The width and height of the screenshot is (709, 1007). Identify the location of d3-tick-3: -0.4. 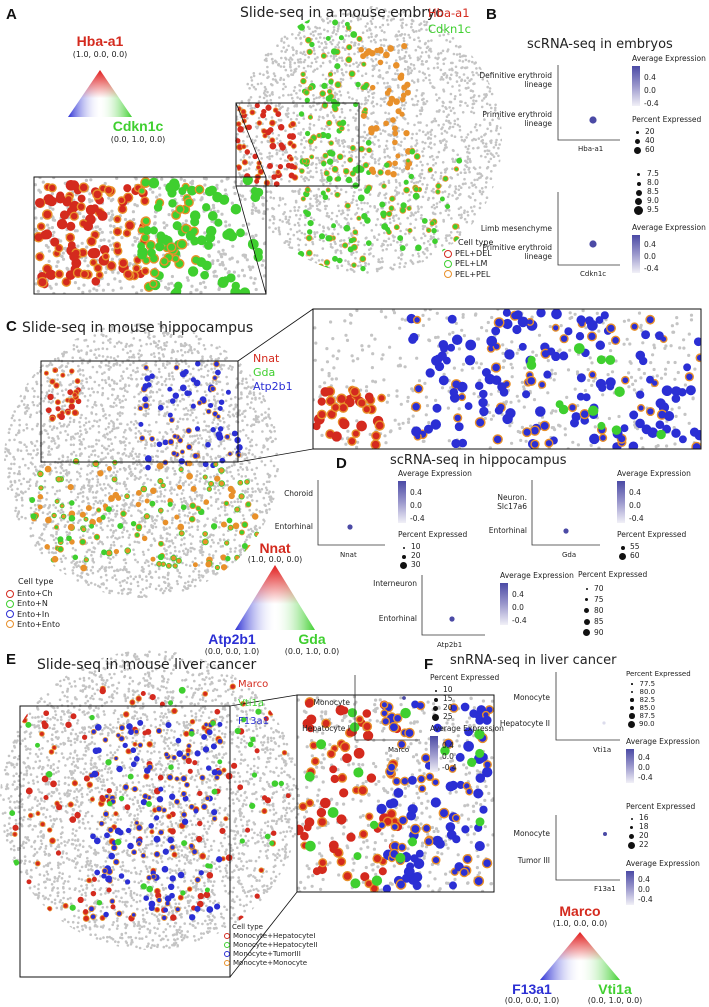
(519, 620).